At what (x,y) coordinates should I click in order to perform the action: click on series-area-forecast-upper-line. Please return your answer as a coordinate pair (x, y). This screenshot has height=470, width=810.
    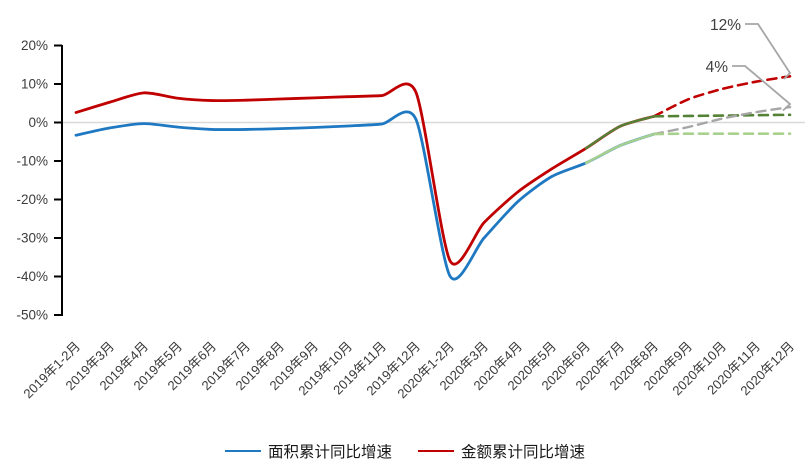
    Looking at the image, I should click on (722, 120).